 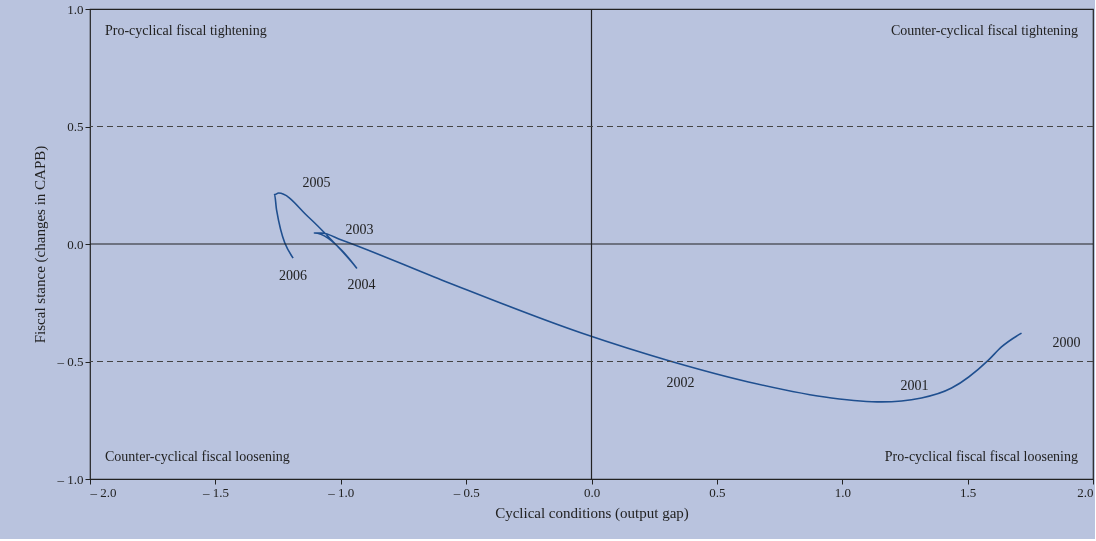 I want to click on annotation: Counter-cyclical fiscal tightening, so click(x=984, y=30).